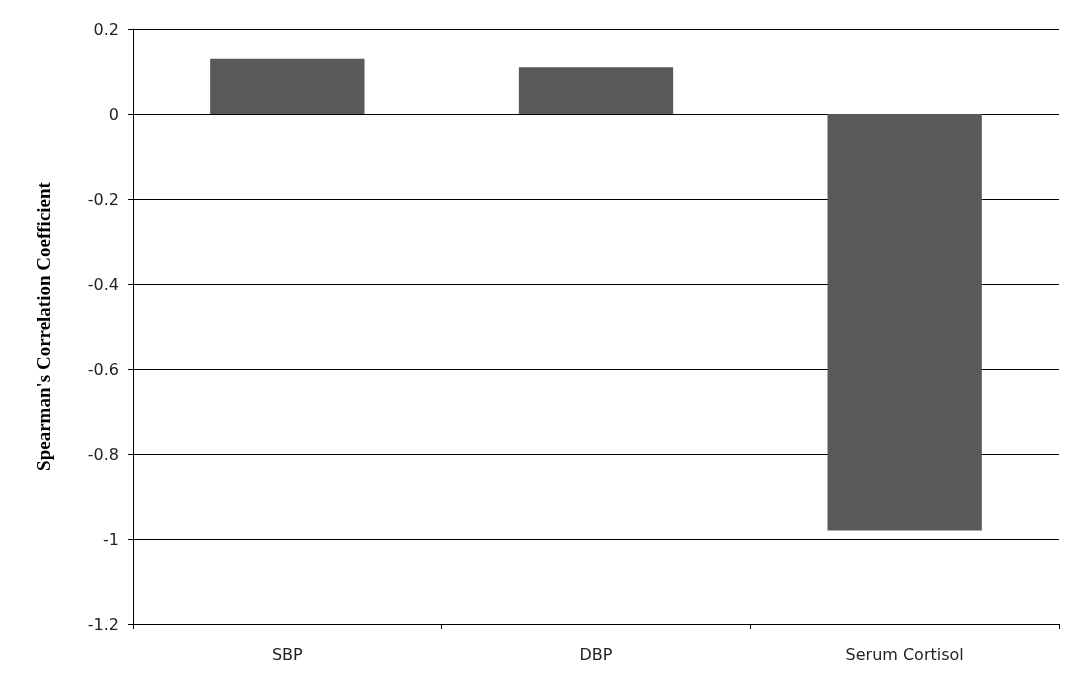 The image size is (1081, 688). I want to click on x-tick-label: DBP, so click(596, 654).